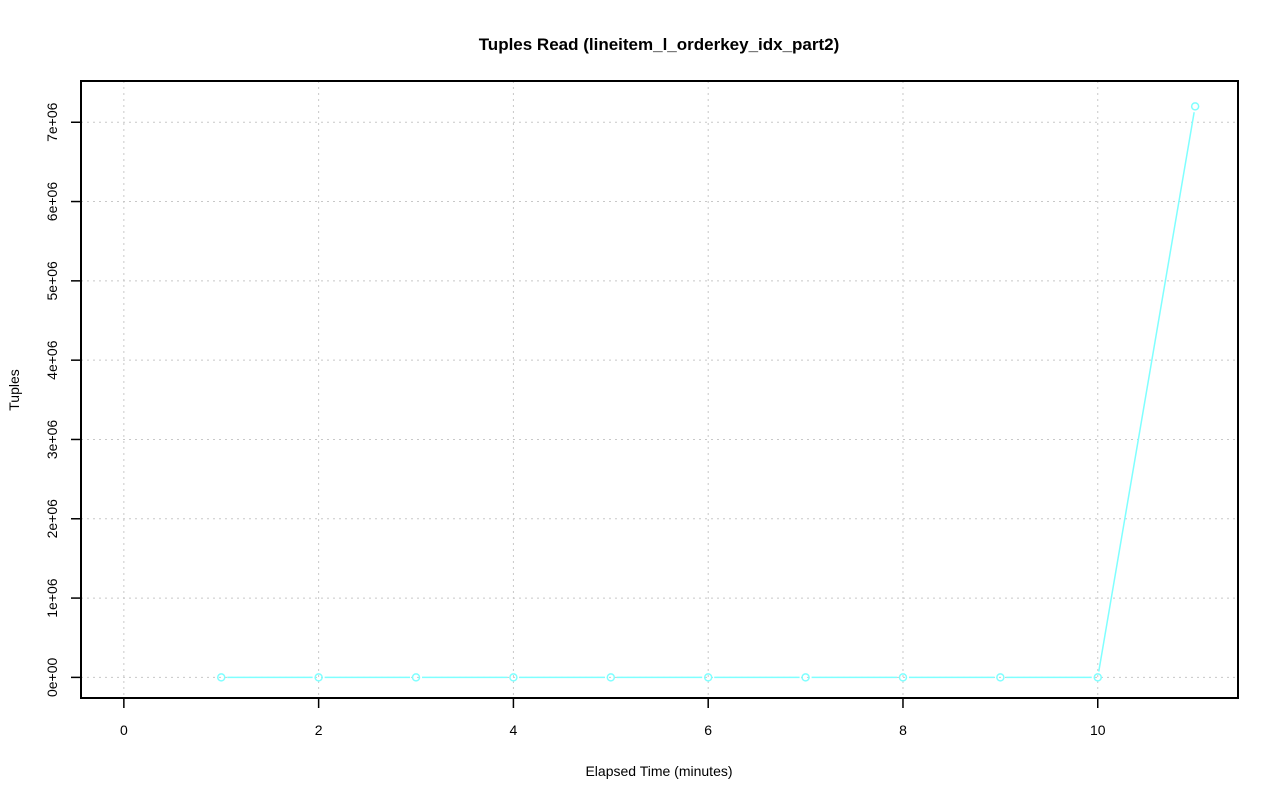 This screenshot has width=1280, height=806. What do you see at coordinates (514, 730) in the screenshot?
I see `x-tick-label: 4` at bounding box center [514, 730].